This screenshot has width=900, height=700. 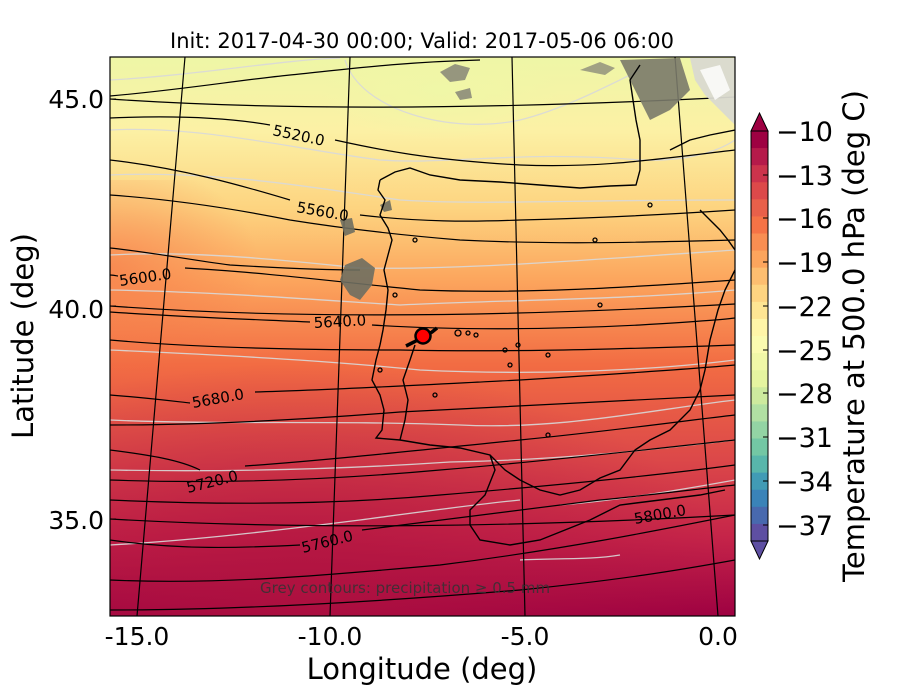 I want to click on colorbar-frame, so click(x=759, y=336).